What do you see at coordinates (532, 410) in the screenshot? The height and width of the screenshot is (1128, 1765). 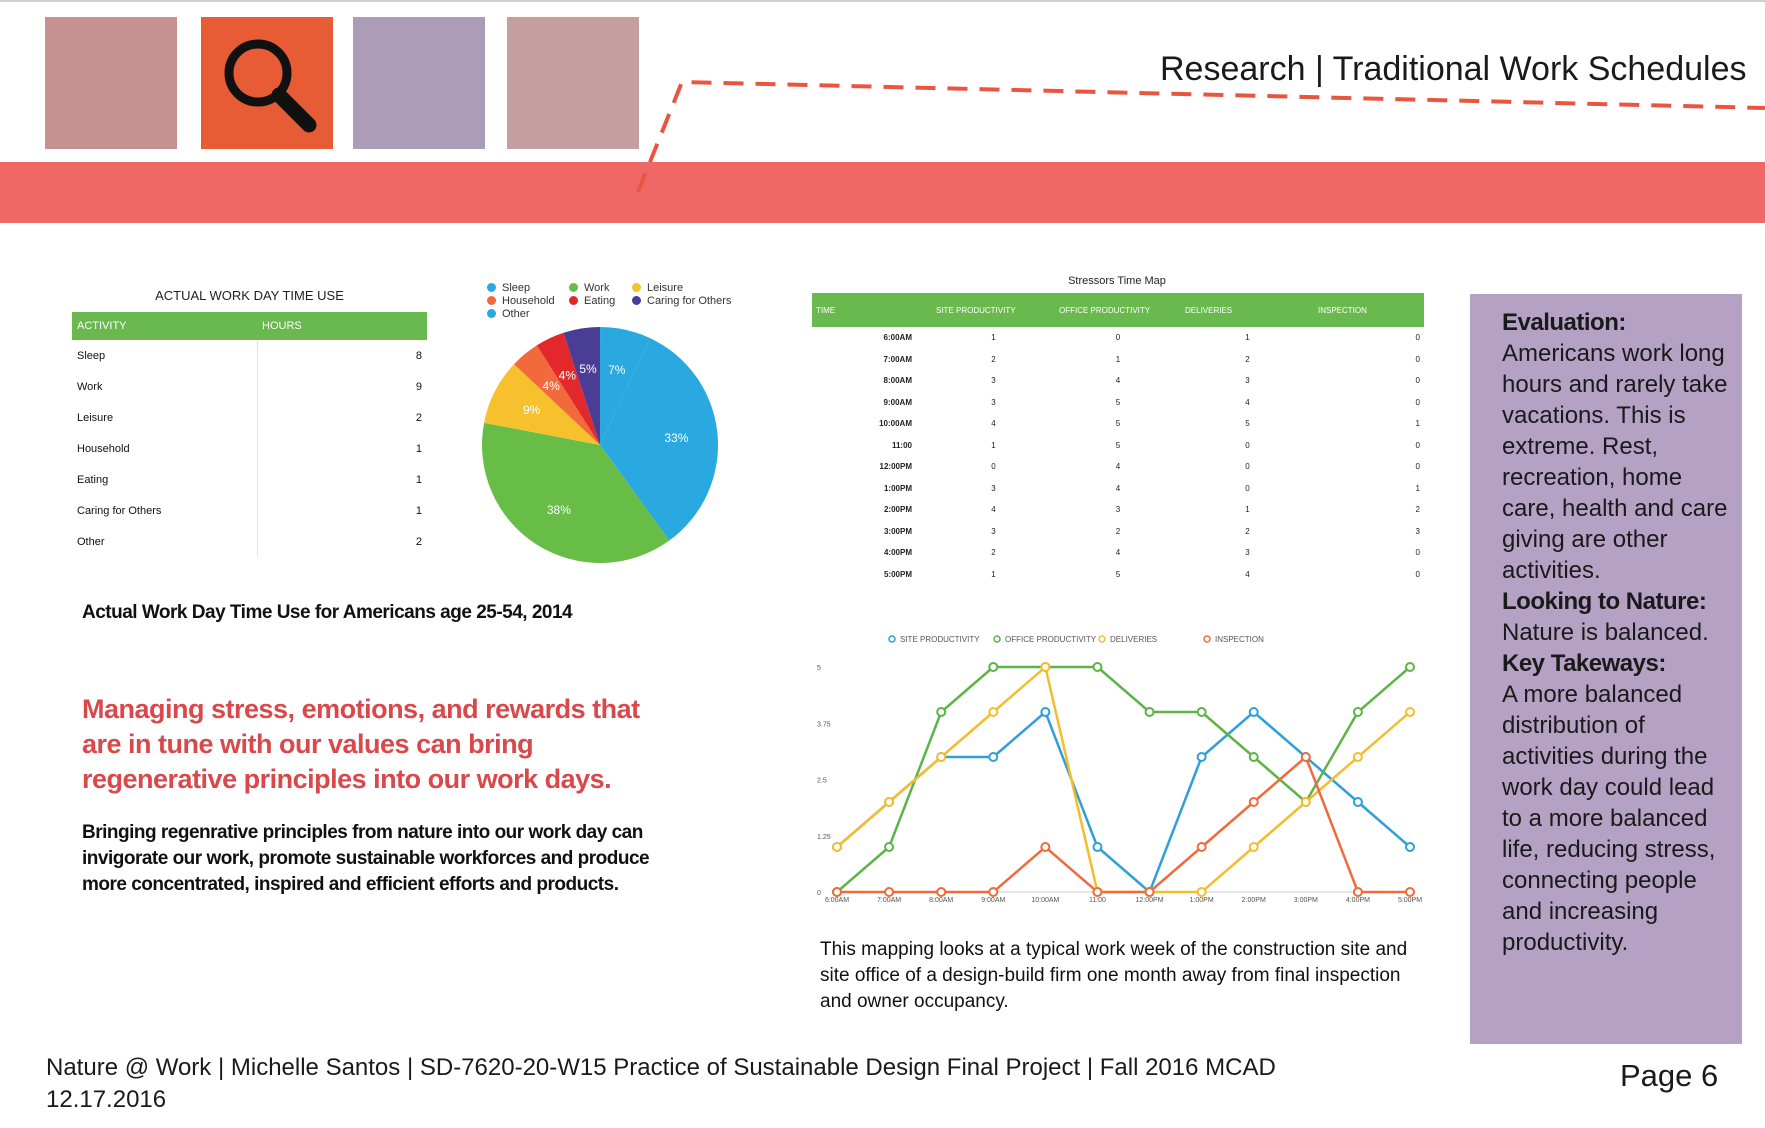 I see `pie-label: 9%` at bounding box center [532, 410].